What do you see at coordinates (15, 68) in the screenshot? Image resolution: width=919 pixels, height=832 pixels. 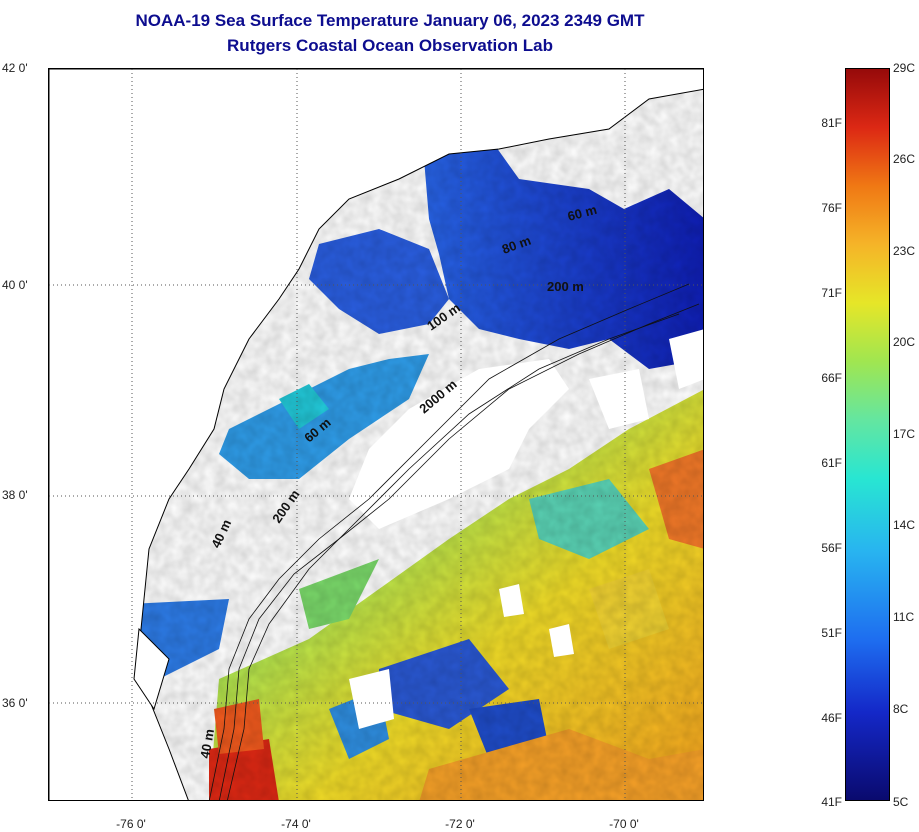 I see `lat-label-42: 42 0'` at bounding box center [15, 68].